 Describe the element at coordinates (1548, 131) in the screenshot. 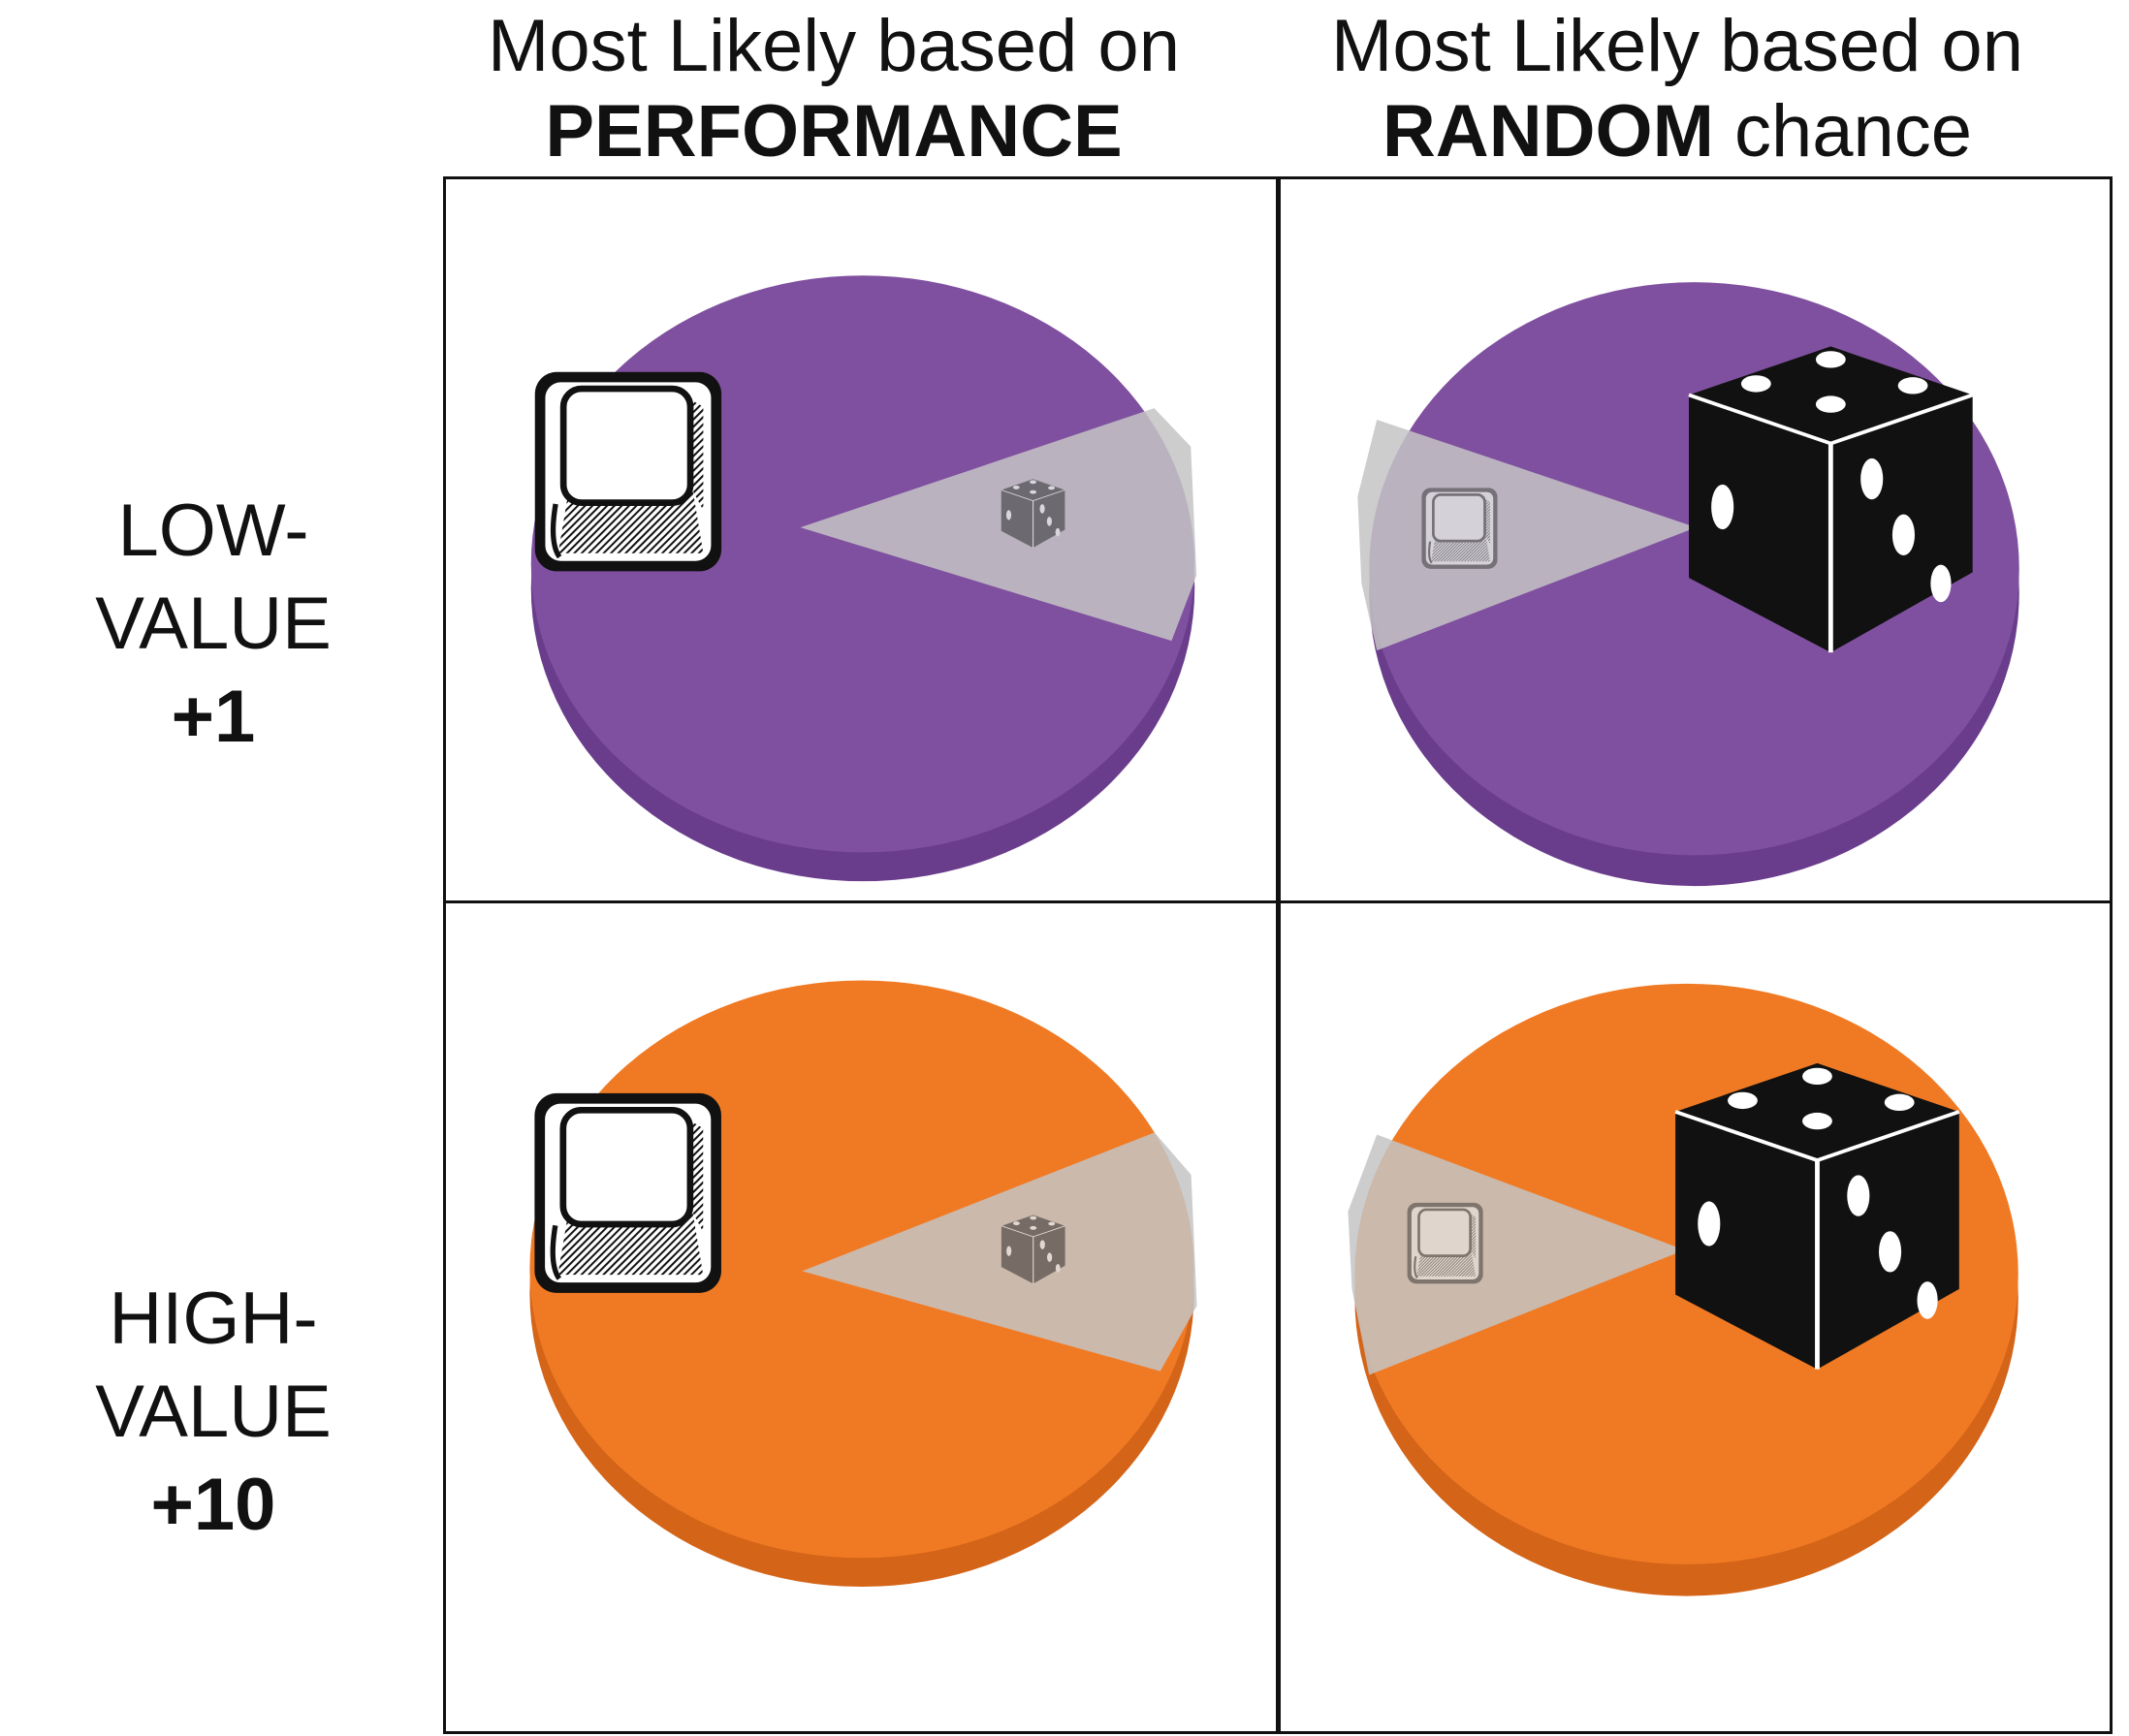

I see `column-header-keyword: RANDOM` at that location.